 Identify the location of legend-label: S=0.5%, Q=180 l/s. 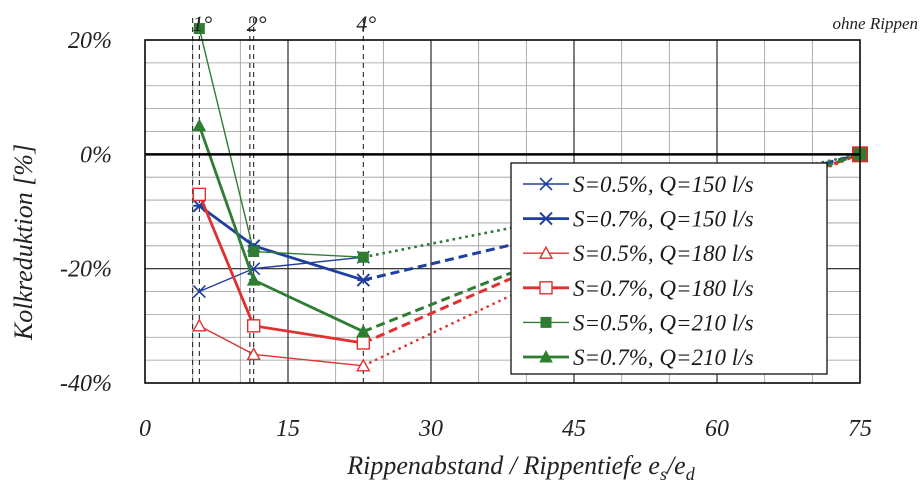
(663, 253).